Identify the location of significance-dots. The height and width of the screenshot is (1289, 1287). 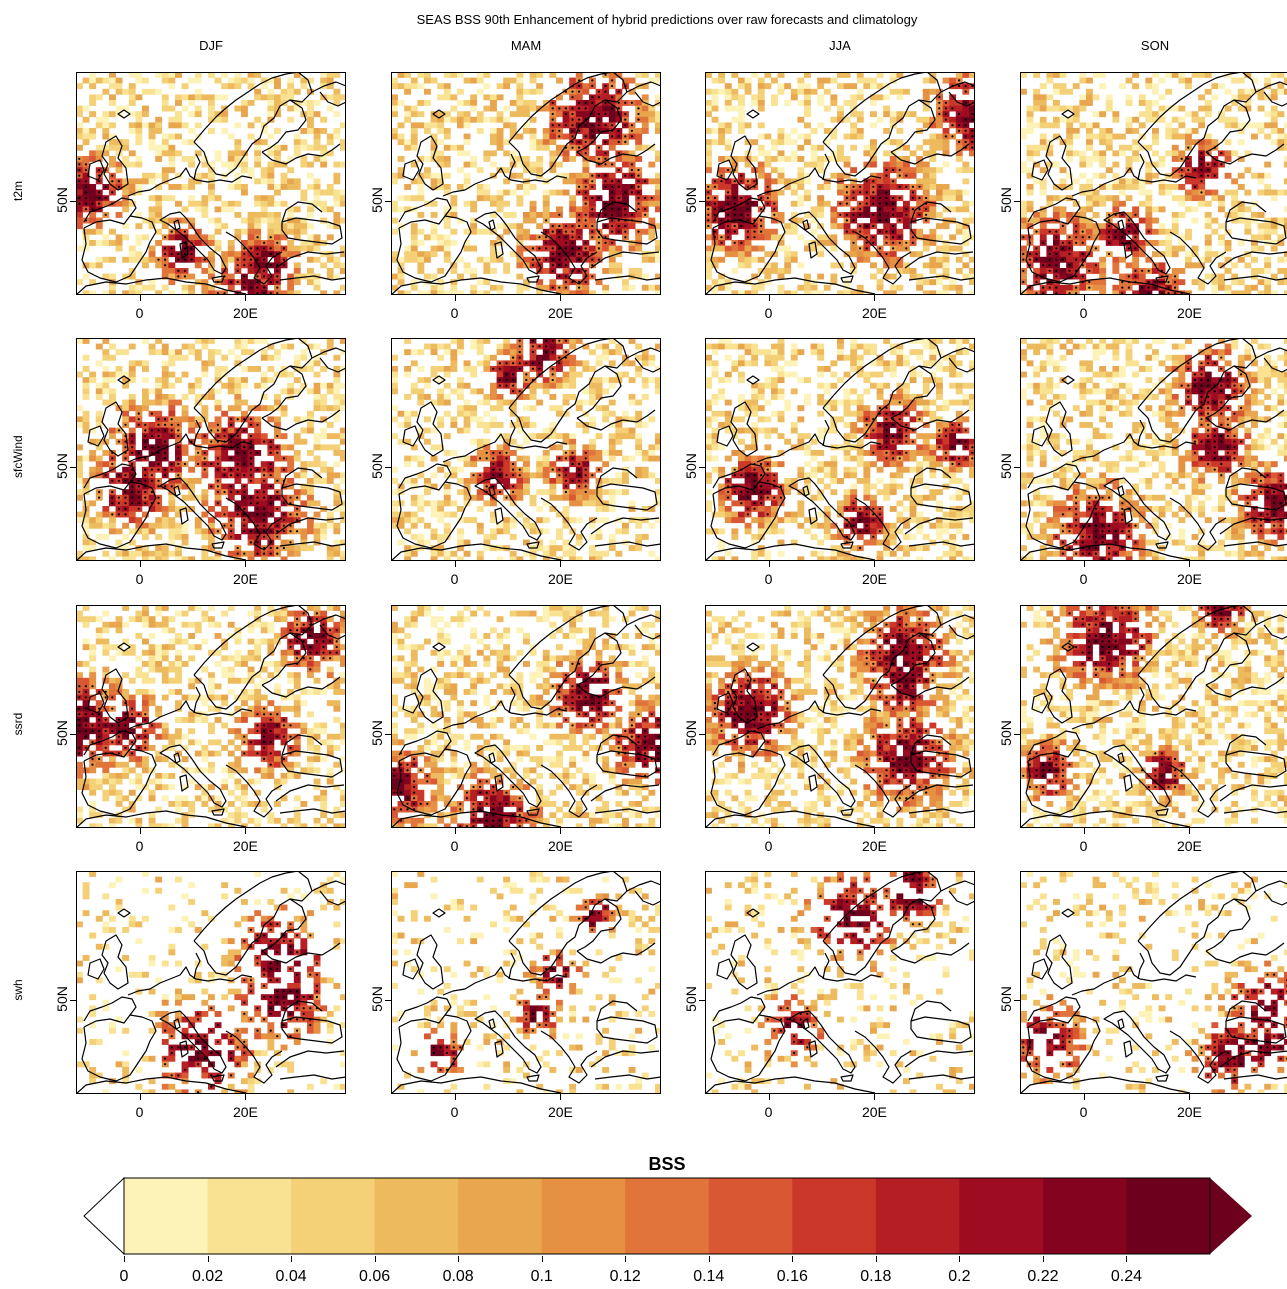
(592, 181).